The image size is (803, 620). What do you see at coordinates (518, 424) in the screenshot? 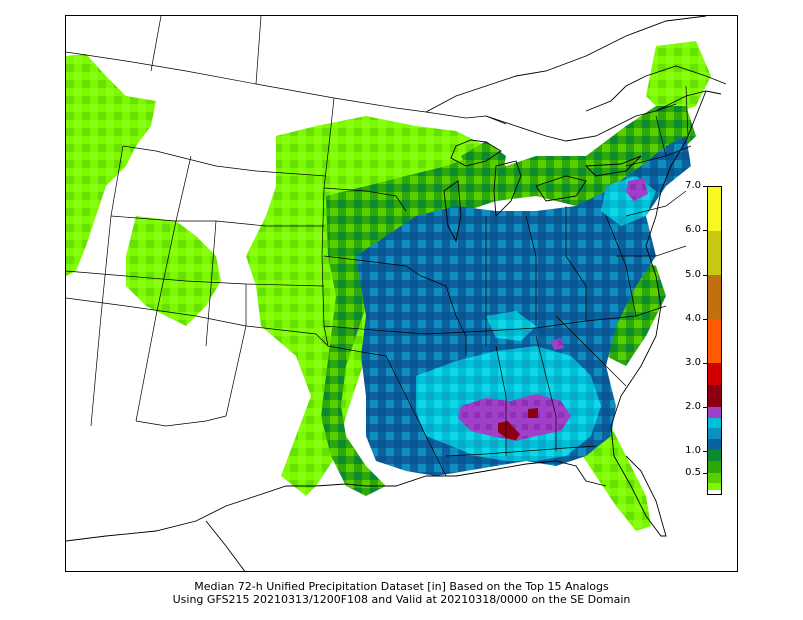
I see `precip-region-dark-red` at bounding box center [518, 424].